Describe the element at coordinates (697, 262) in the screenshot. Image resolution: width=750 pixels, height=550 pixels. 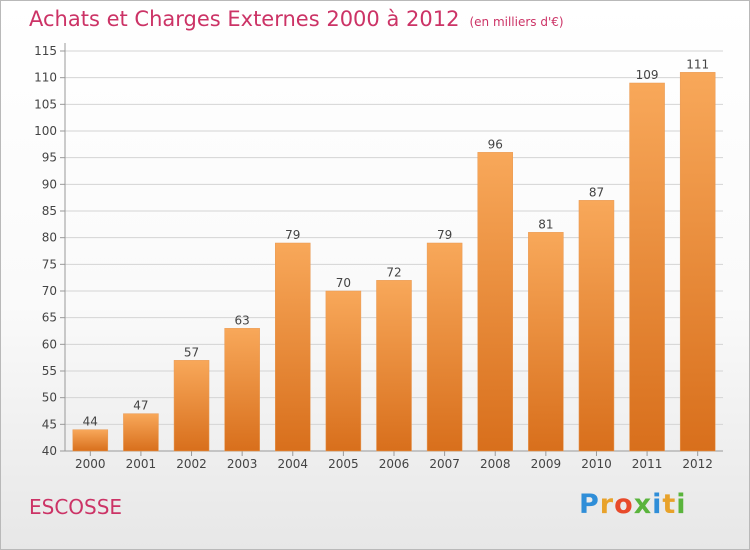
I see `bar-2012` at that location.